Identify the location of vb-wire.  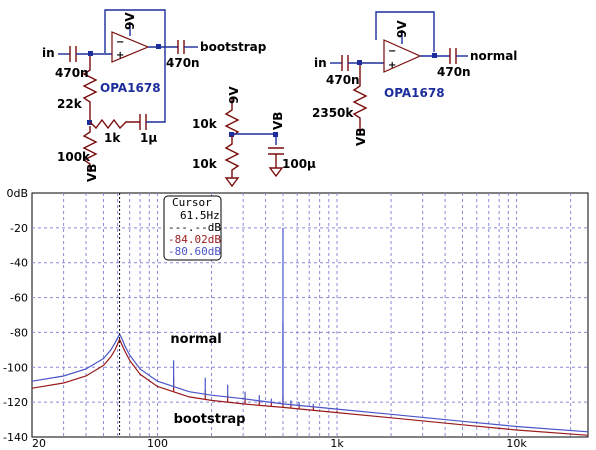
(254, 139).